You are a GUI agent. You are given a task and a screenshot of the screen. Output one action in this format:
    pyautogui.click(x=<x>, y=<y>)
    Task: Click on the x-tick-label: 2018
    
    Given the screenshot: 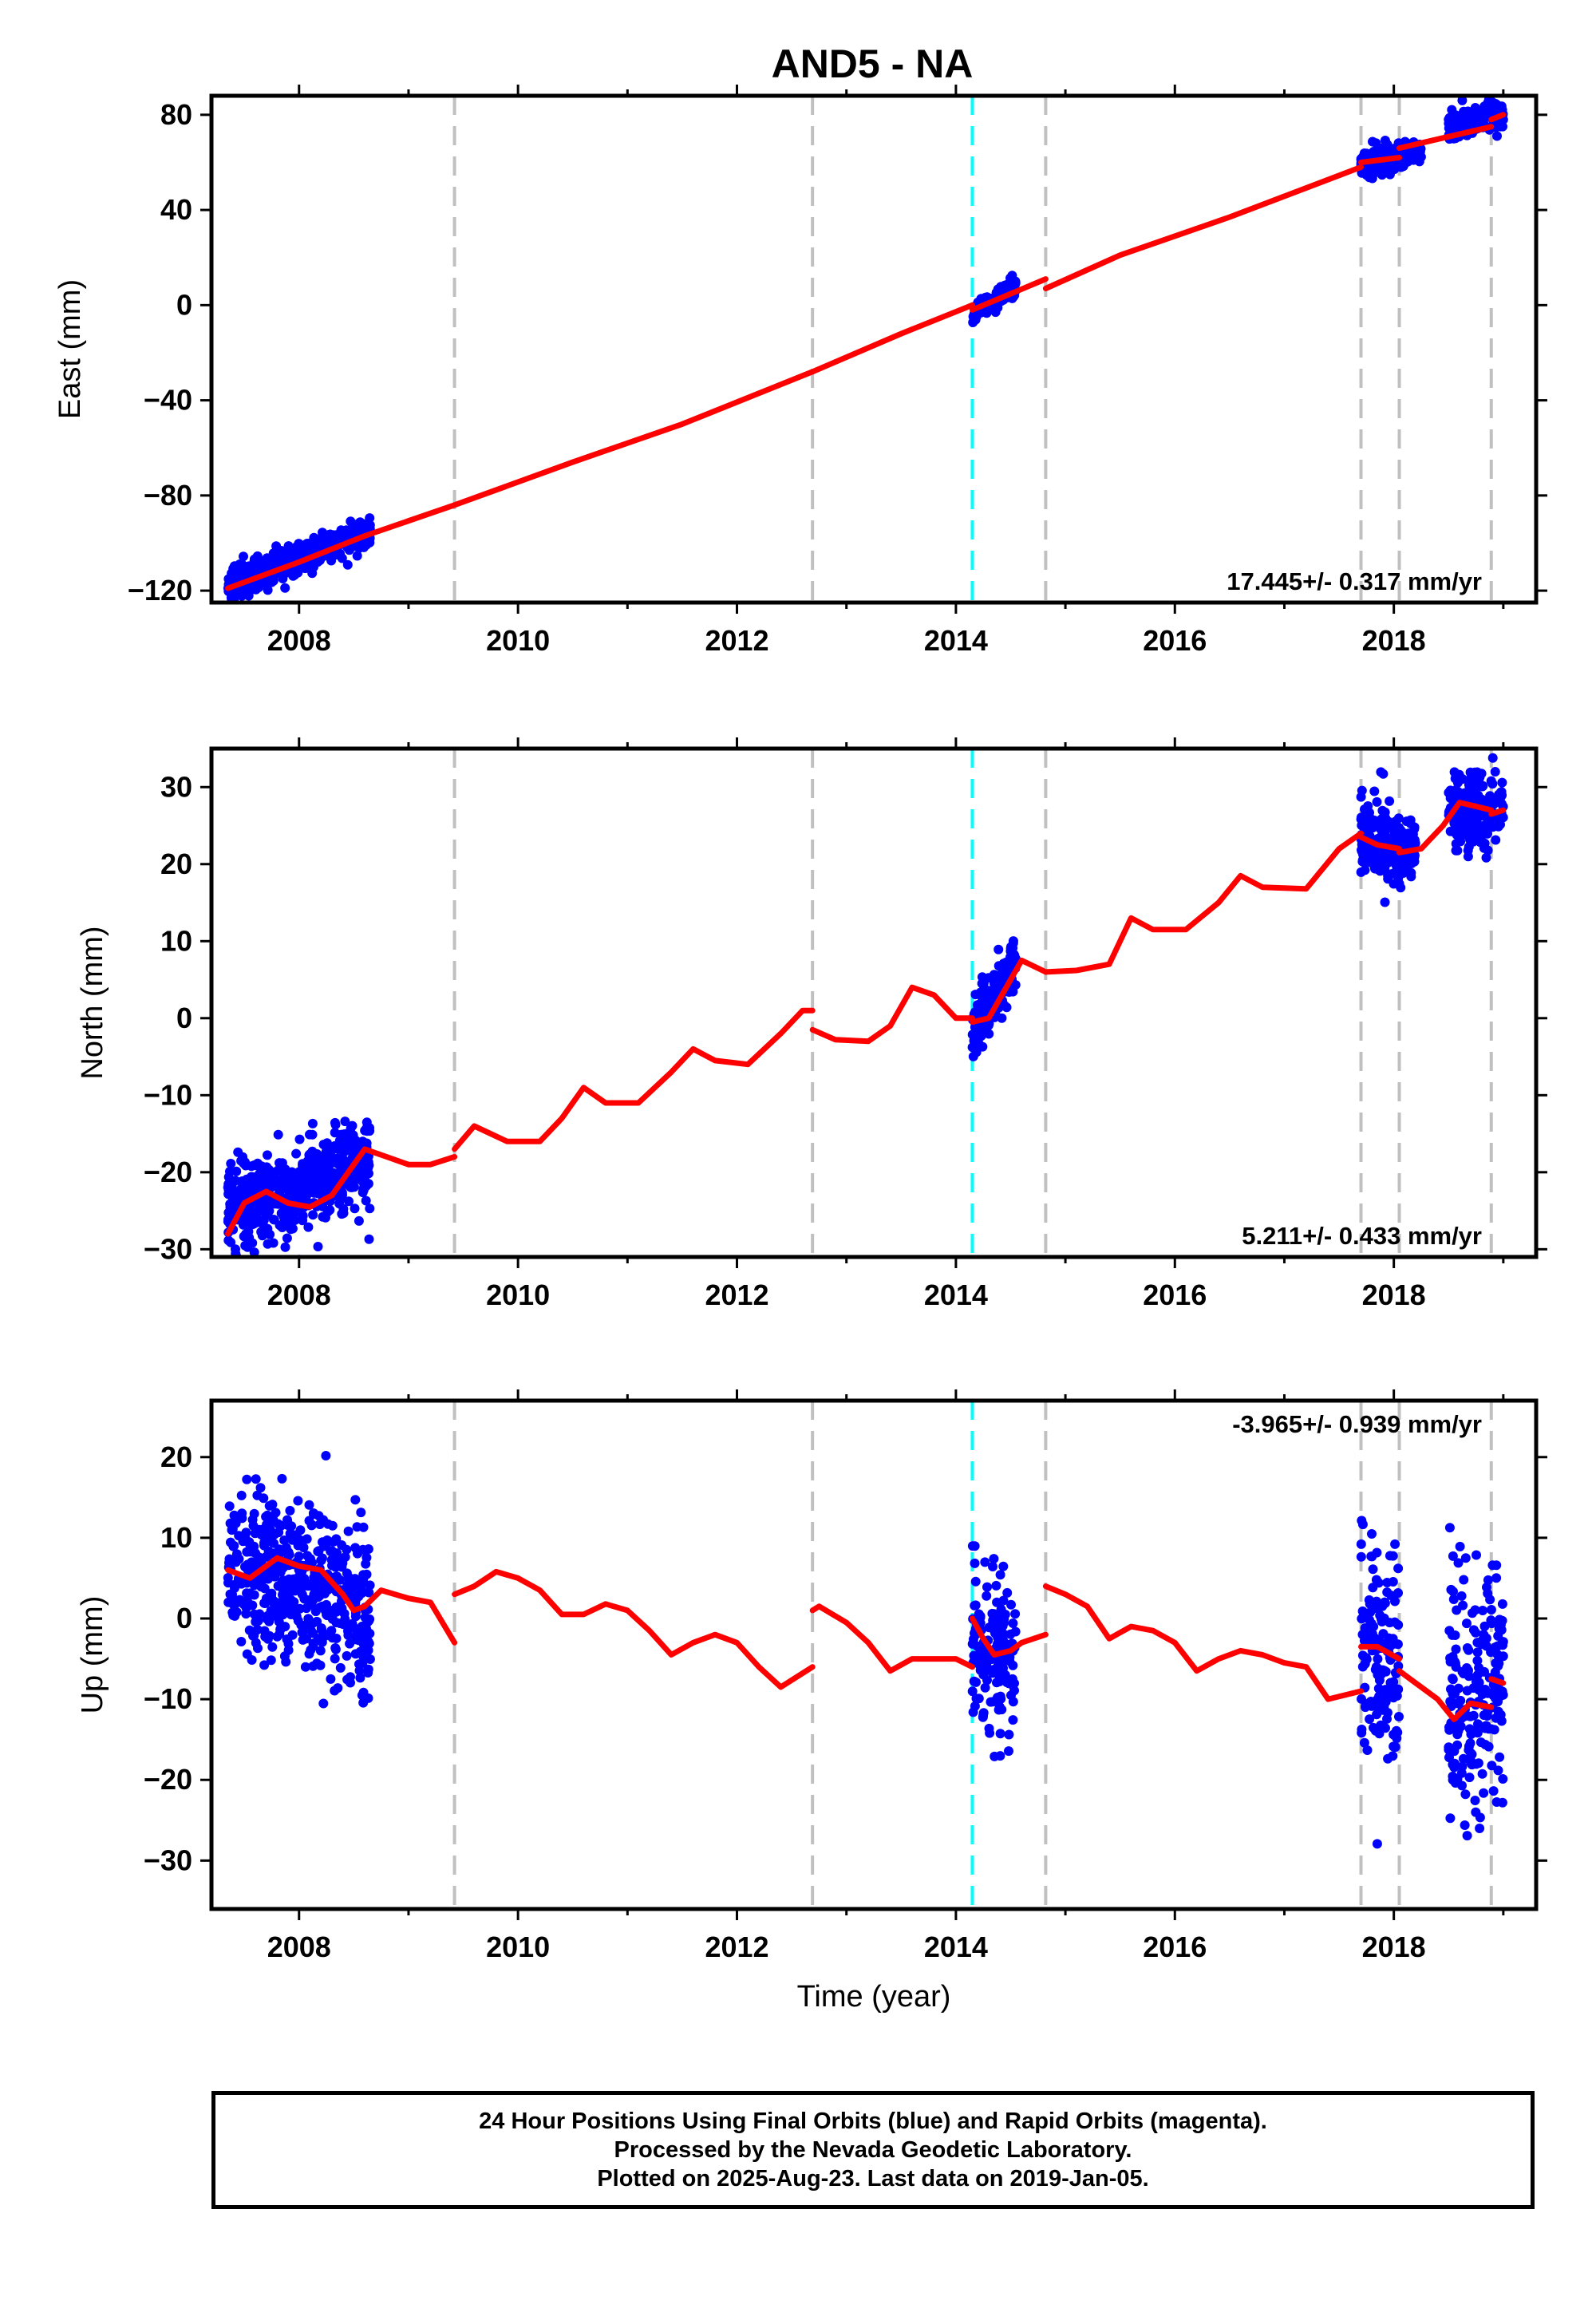 What is the action you would take?
    pyautogui.click(x=1394, y=1947)
    